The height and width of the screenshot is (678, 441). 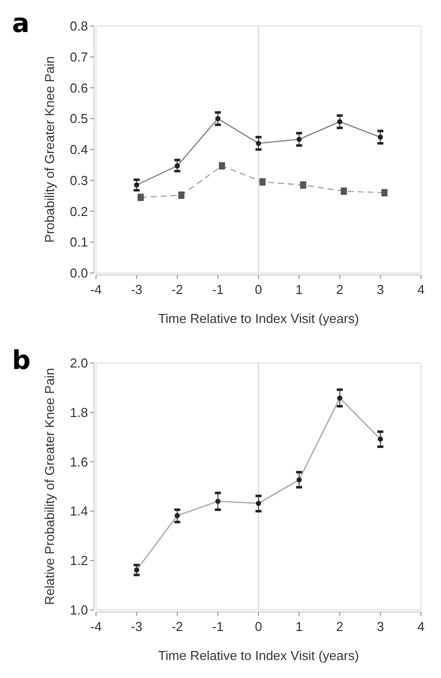 What do you see at coordinates (49, 149) in the screenshot?
I see `y-axis-title: Probability of Greater Knee Pain` at bounding box center [49, 149].